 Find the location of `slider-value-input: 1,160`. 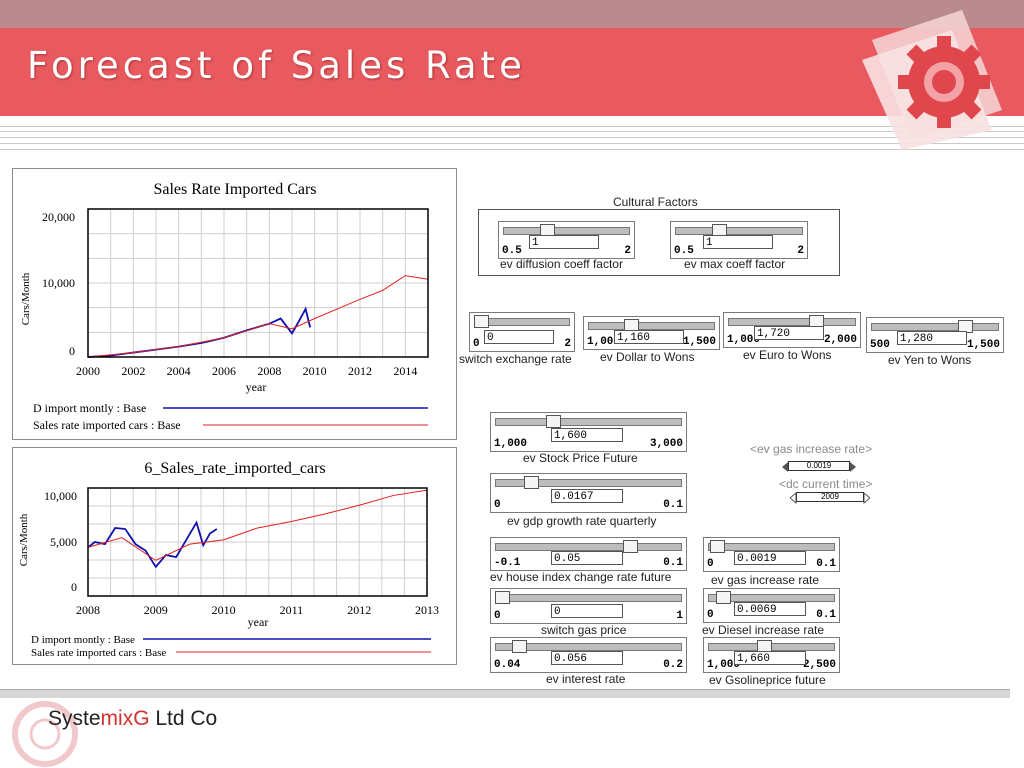

slider-value-input: 1,160 is located at coordinates (649, 337).